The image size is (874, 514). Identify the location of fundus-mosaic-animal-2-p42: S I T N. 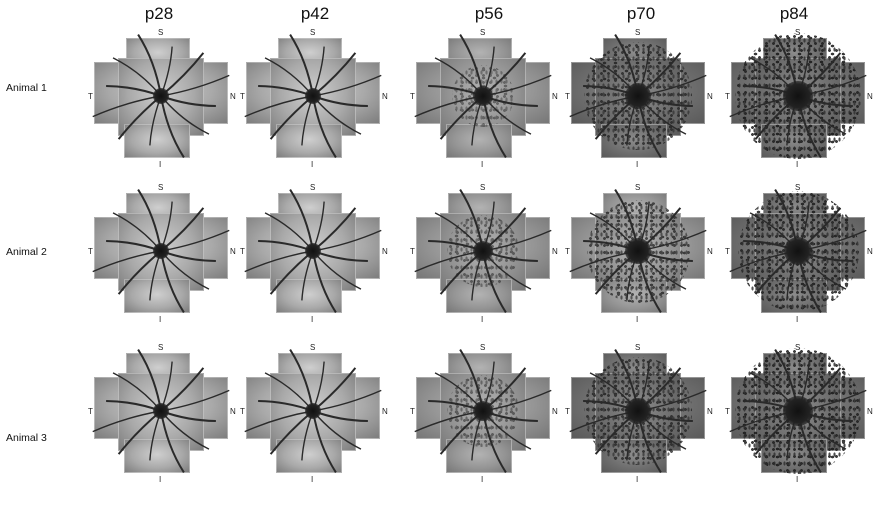
(315, 263).